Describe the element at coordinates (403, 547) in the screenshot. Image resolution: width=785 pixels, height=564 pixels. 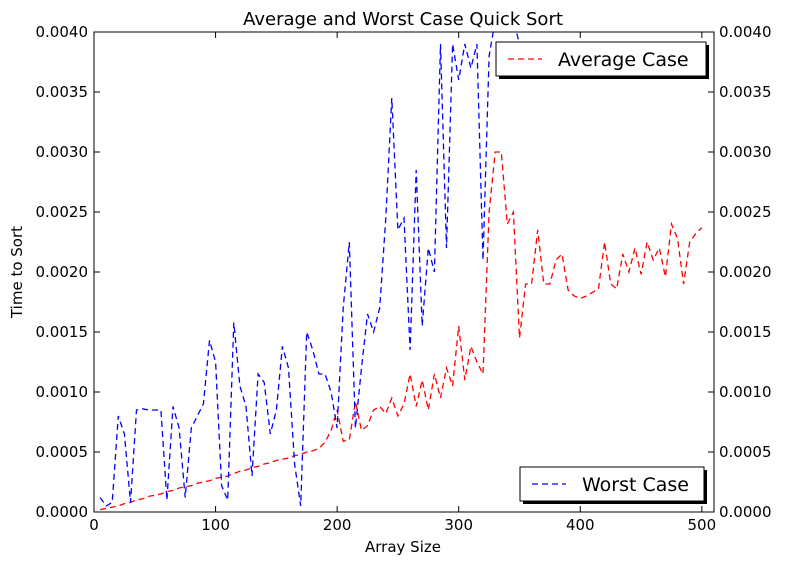
I see `x-axis-label: Array Size` at that location.